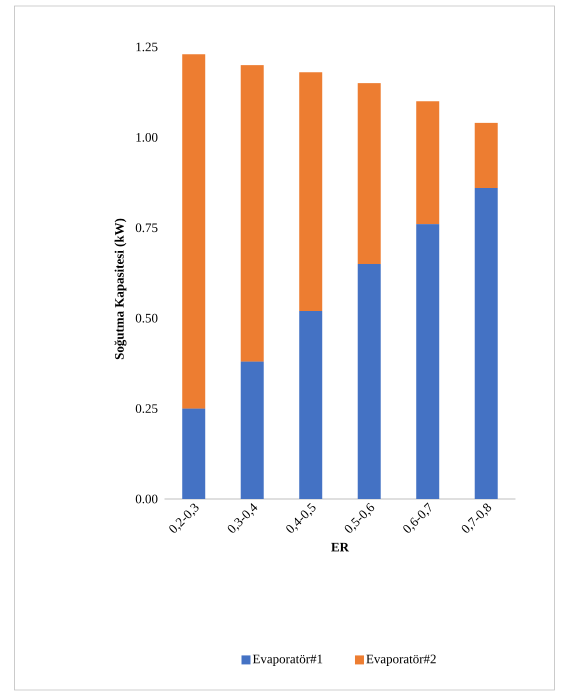 The width and height of the screenshot is (572, 696). What do you see at coordinates (120, 289) in the screenshot?
I see `y-axis-title: Soğutma Kapasitesi (kW)` at bounding box center [120, 289].